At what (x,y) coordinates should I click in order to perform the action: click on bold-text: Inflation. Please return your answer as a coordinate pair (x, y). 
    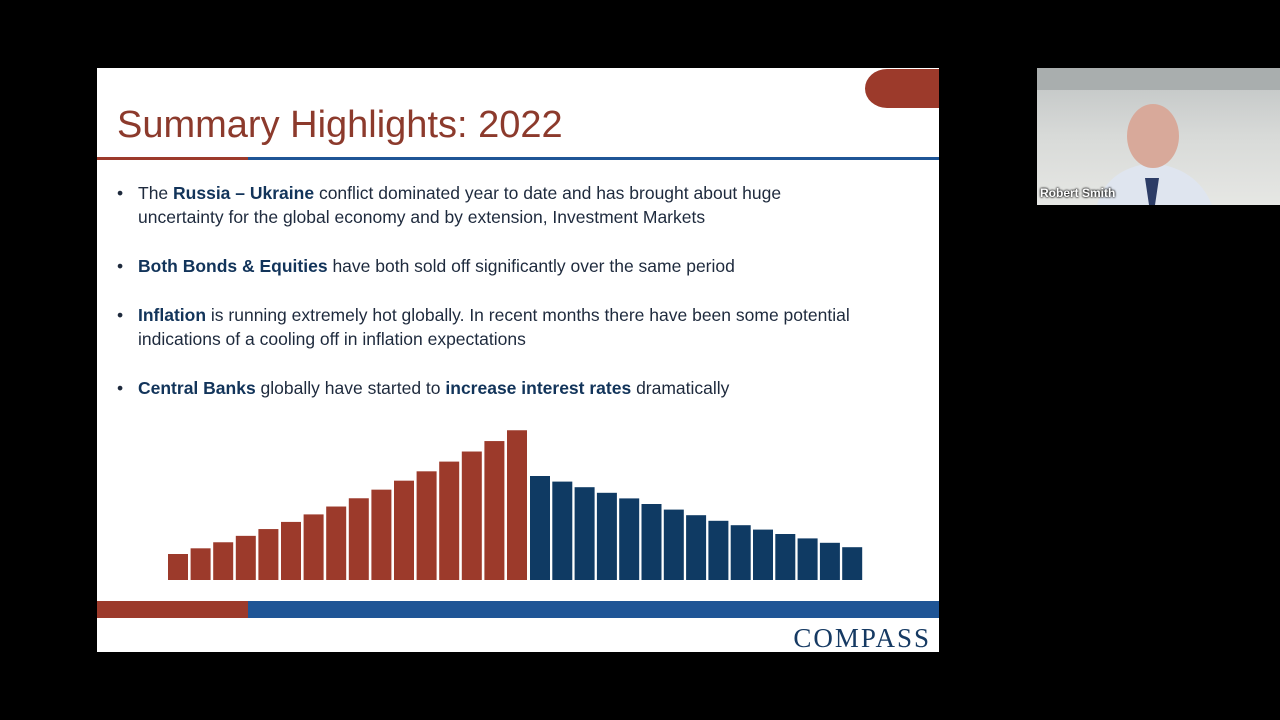
    Looking at the image, I should click on (172, 315).